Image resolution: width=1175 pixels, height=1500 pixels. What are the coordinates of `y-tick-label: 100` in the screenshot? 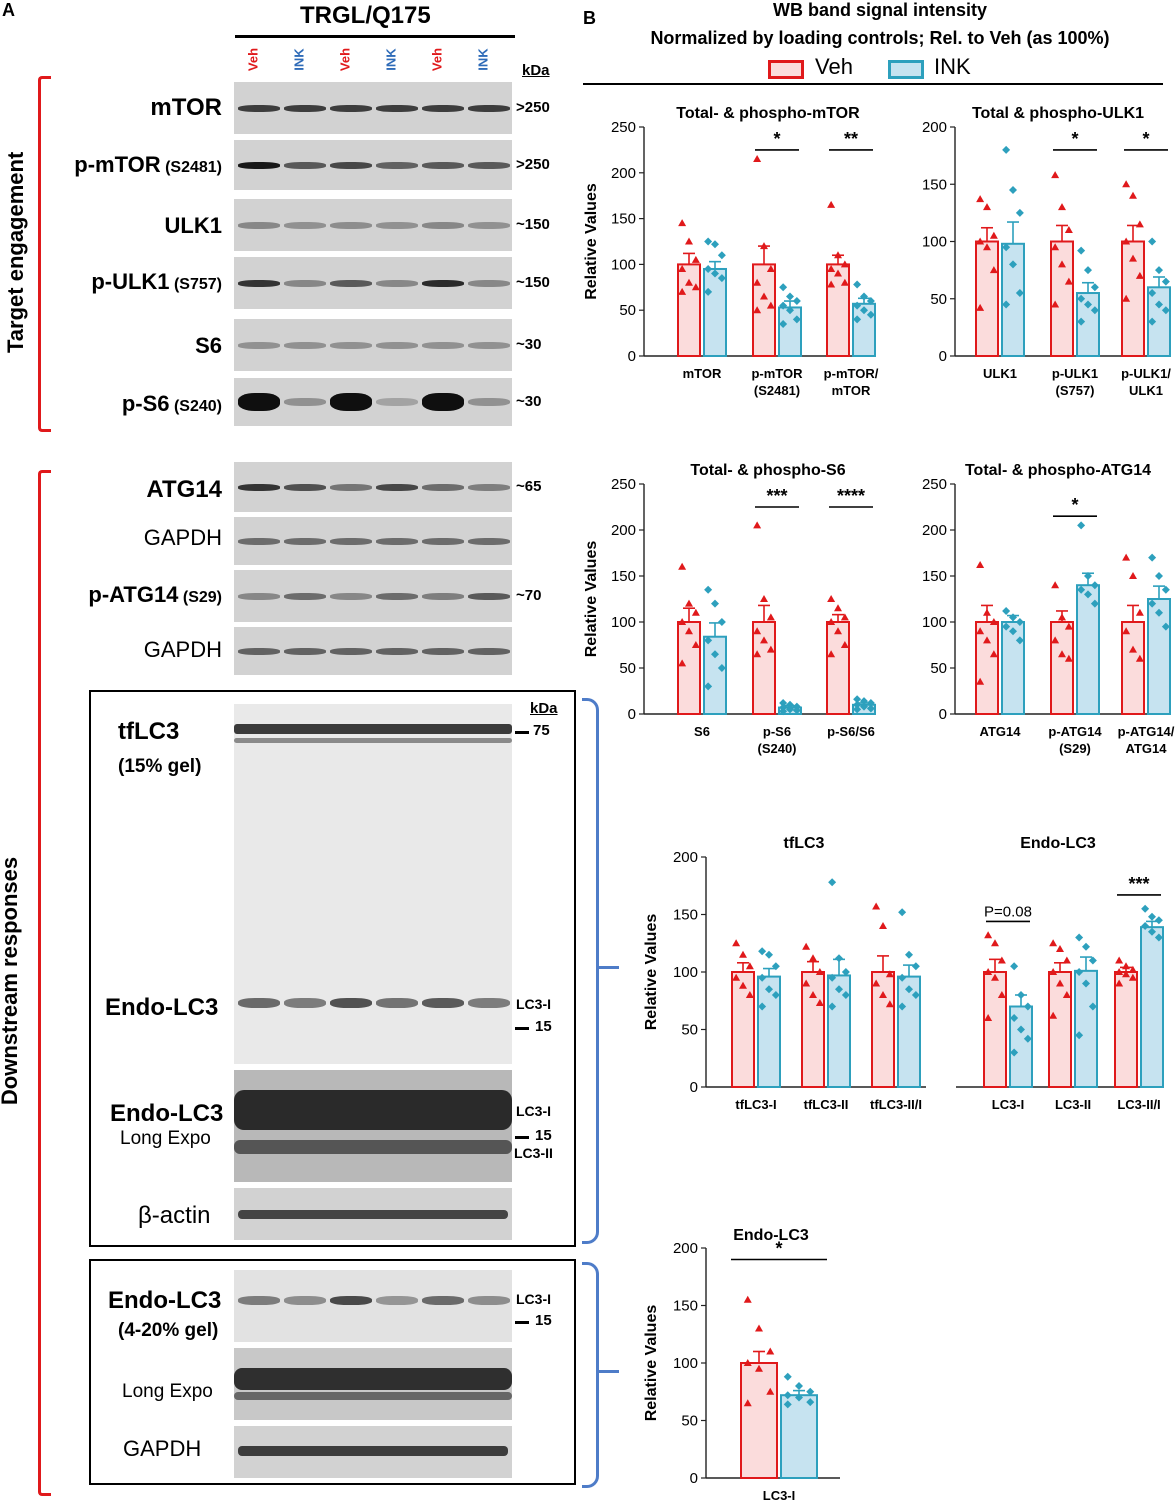 It's located at (623, 622).